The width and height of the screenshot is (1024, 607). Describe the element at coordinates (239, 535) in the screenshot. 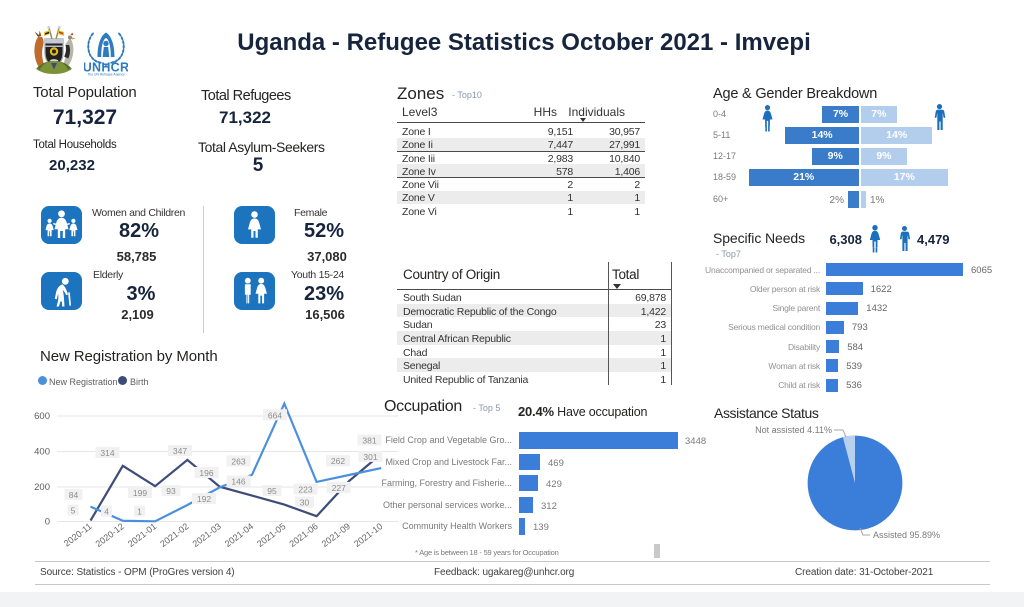

I see `svg-text: 2021-04` at that location.